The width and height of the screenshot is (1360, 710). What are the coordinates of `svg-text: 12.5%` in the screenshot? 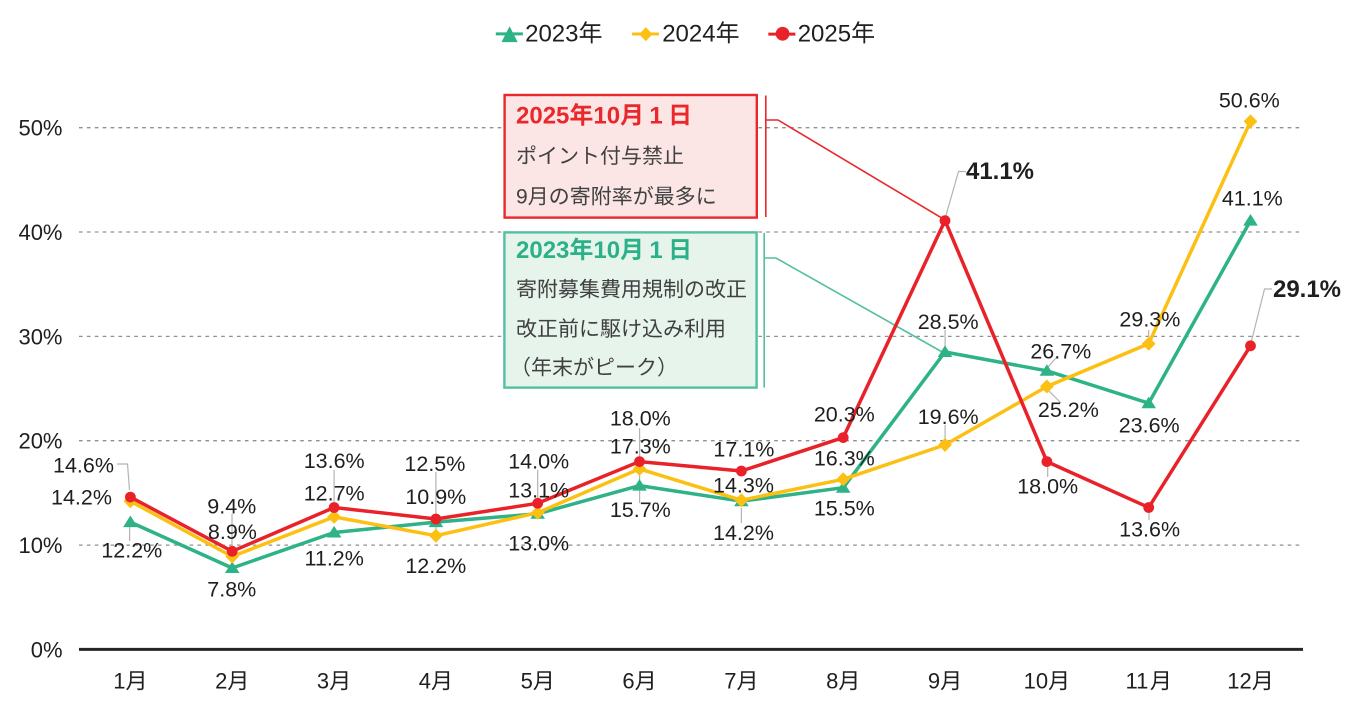 It's located at (434, 464).